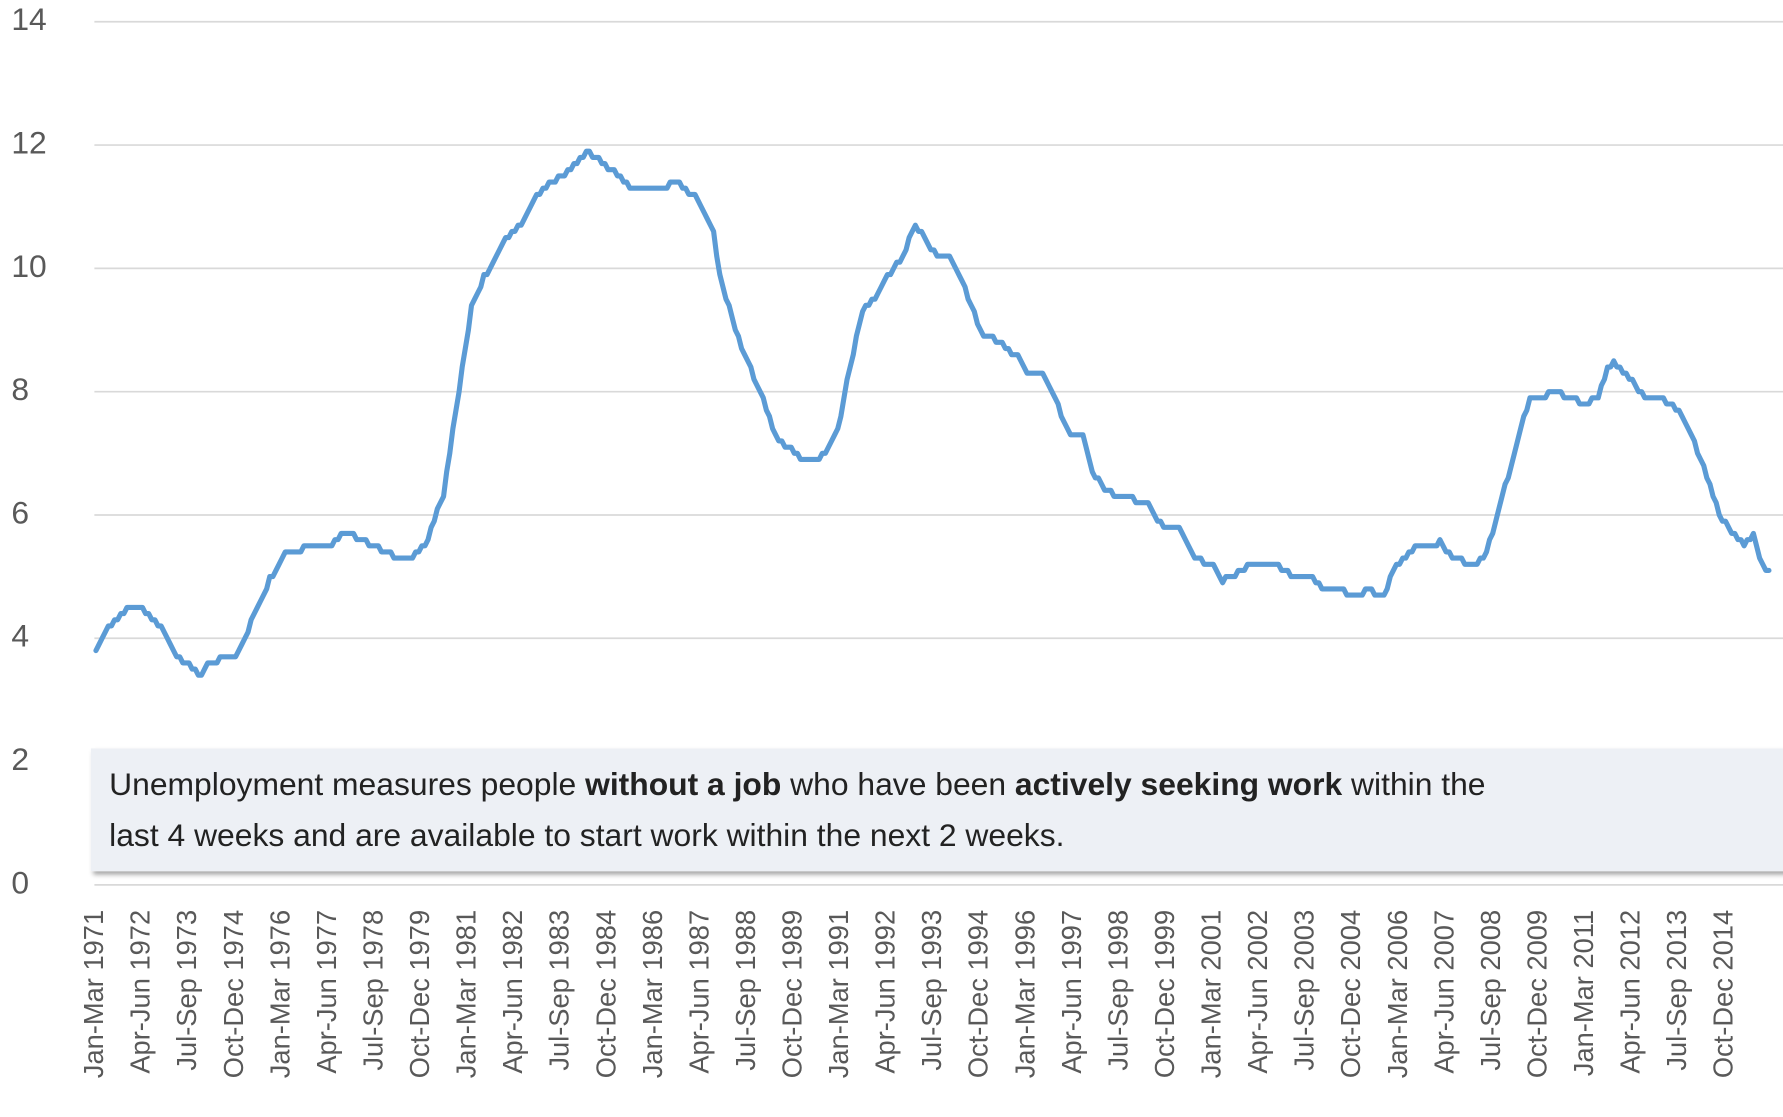  I want to click on x-tick-label: Jul-Sep 1993, so click(931, 990).